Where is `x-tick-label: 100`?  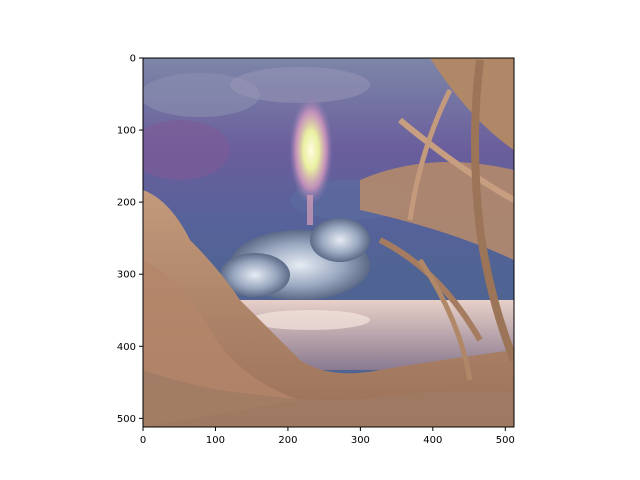 x-tick-label: 100 is located at coordinates (215, 440).